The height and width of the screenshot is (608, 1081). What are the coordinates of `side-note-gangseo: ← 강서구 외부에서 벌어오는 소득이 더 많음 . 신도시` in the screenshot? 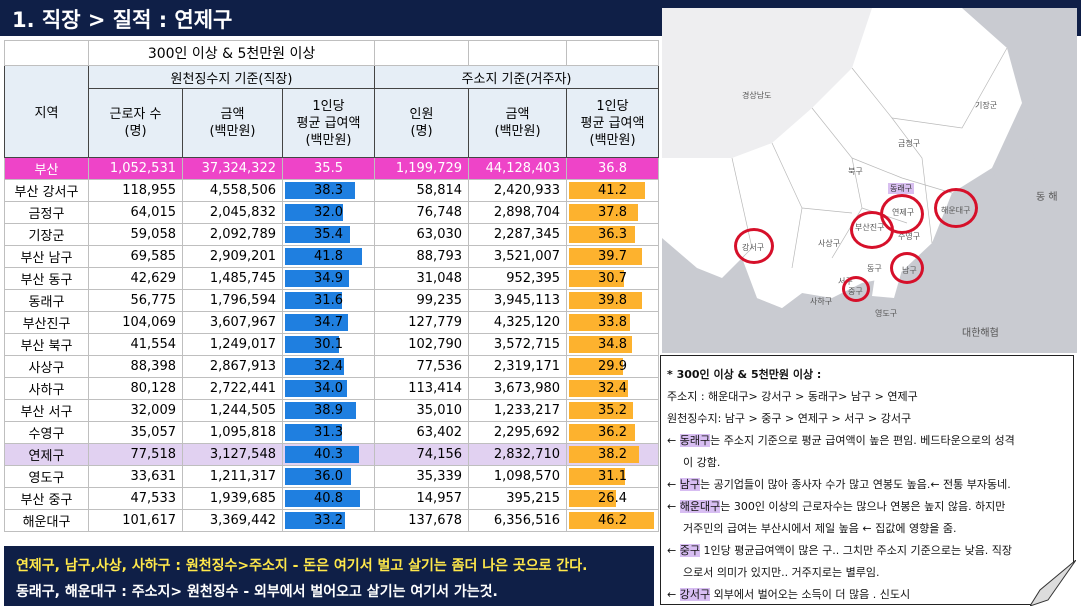 It's located at (789, 594).